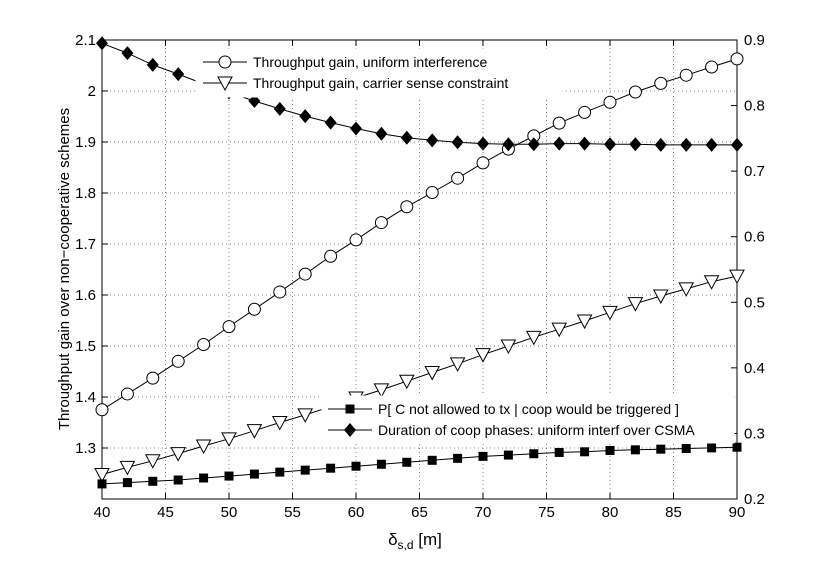 Image resolution: width=814 pixels, height=561 pixels. I want to click on x-tick-label: 50, so click(229, 512).